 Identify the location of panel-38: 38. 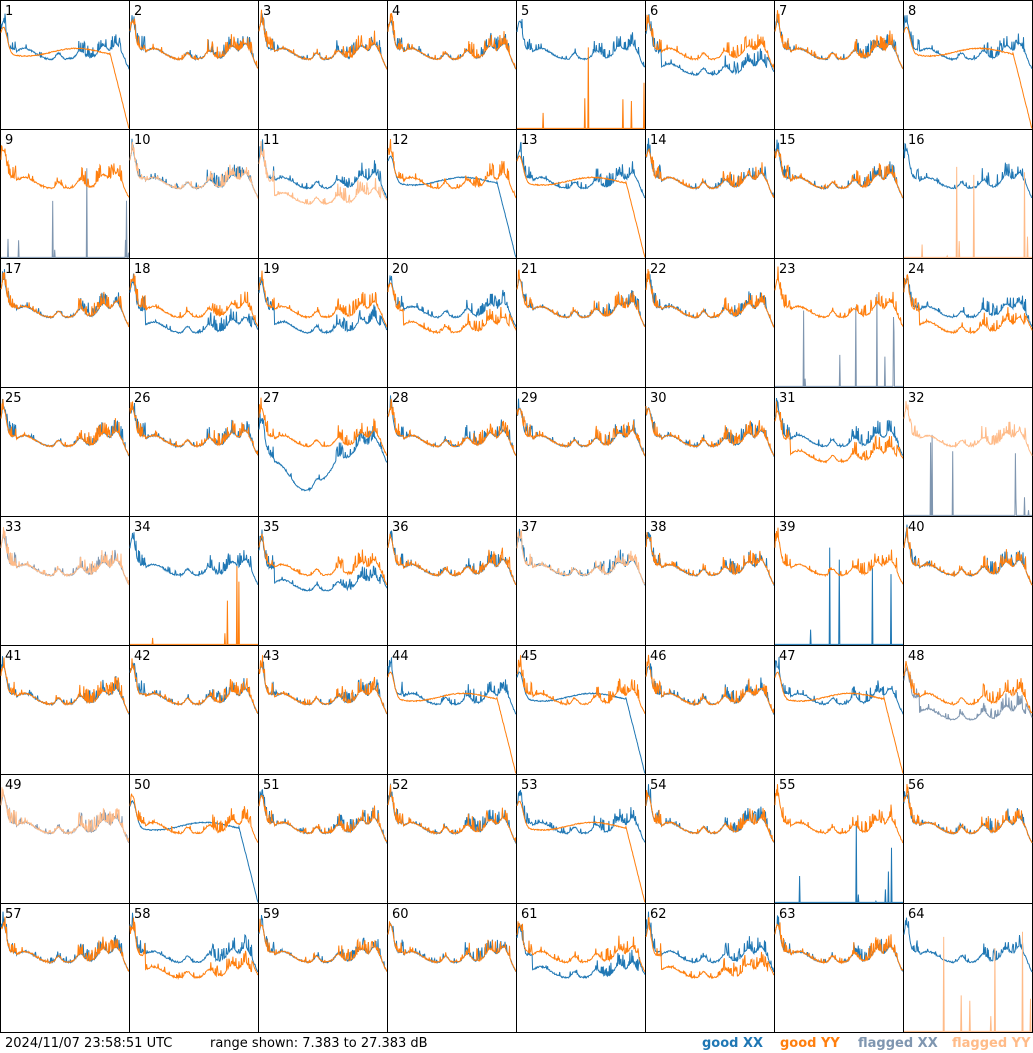
(710, 581).